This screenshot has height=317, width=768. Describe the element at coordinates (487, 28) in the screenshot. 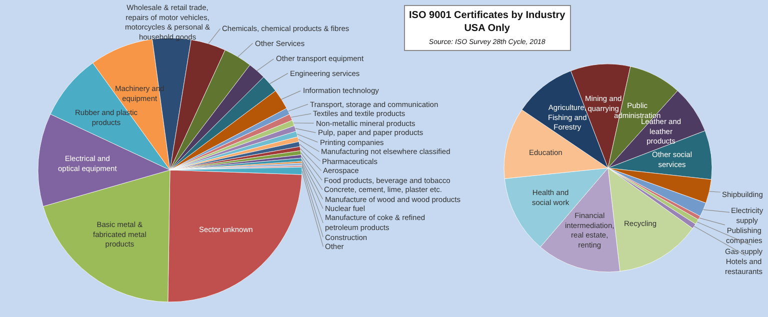

I see `text: USA Only` at that location.